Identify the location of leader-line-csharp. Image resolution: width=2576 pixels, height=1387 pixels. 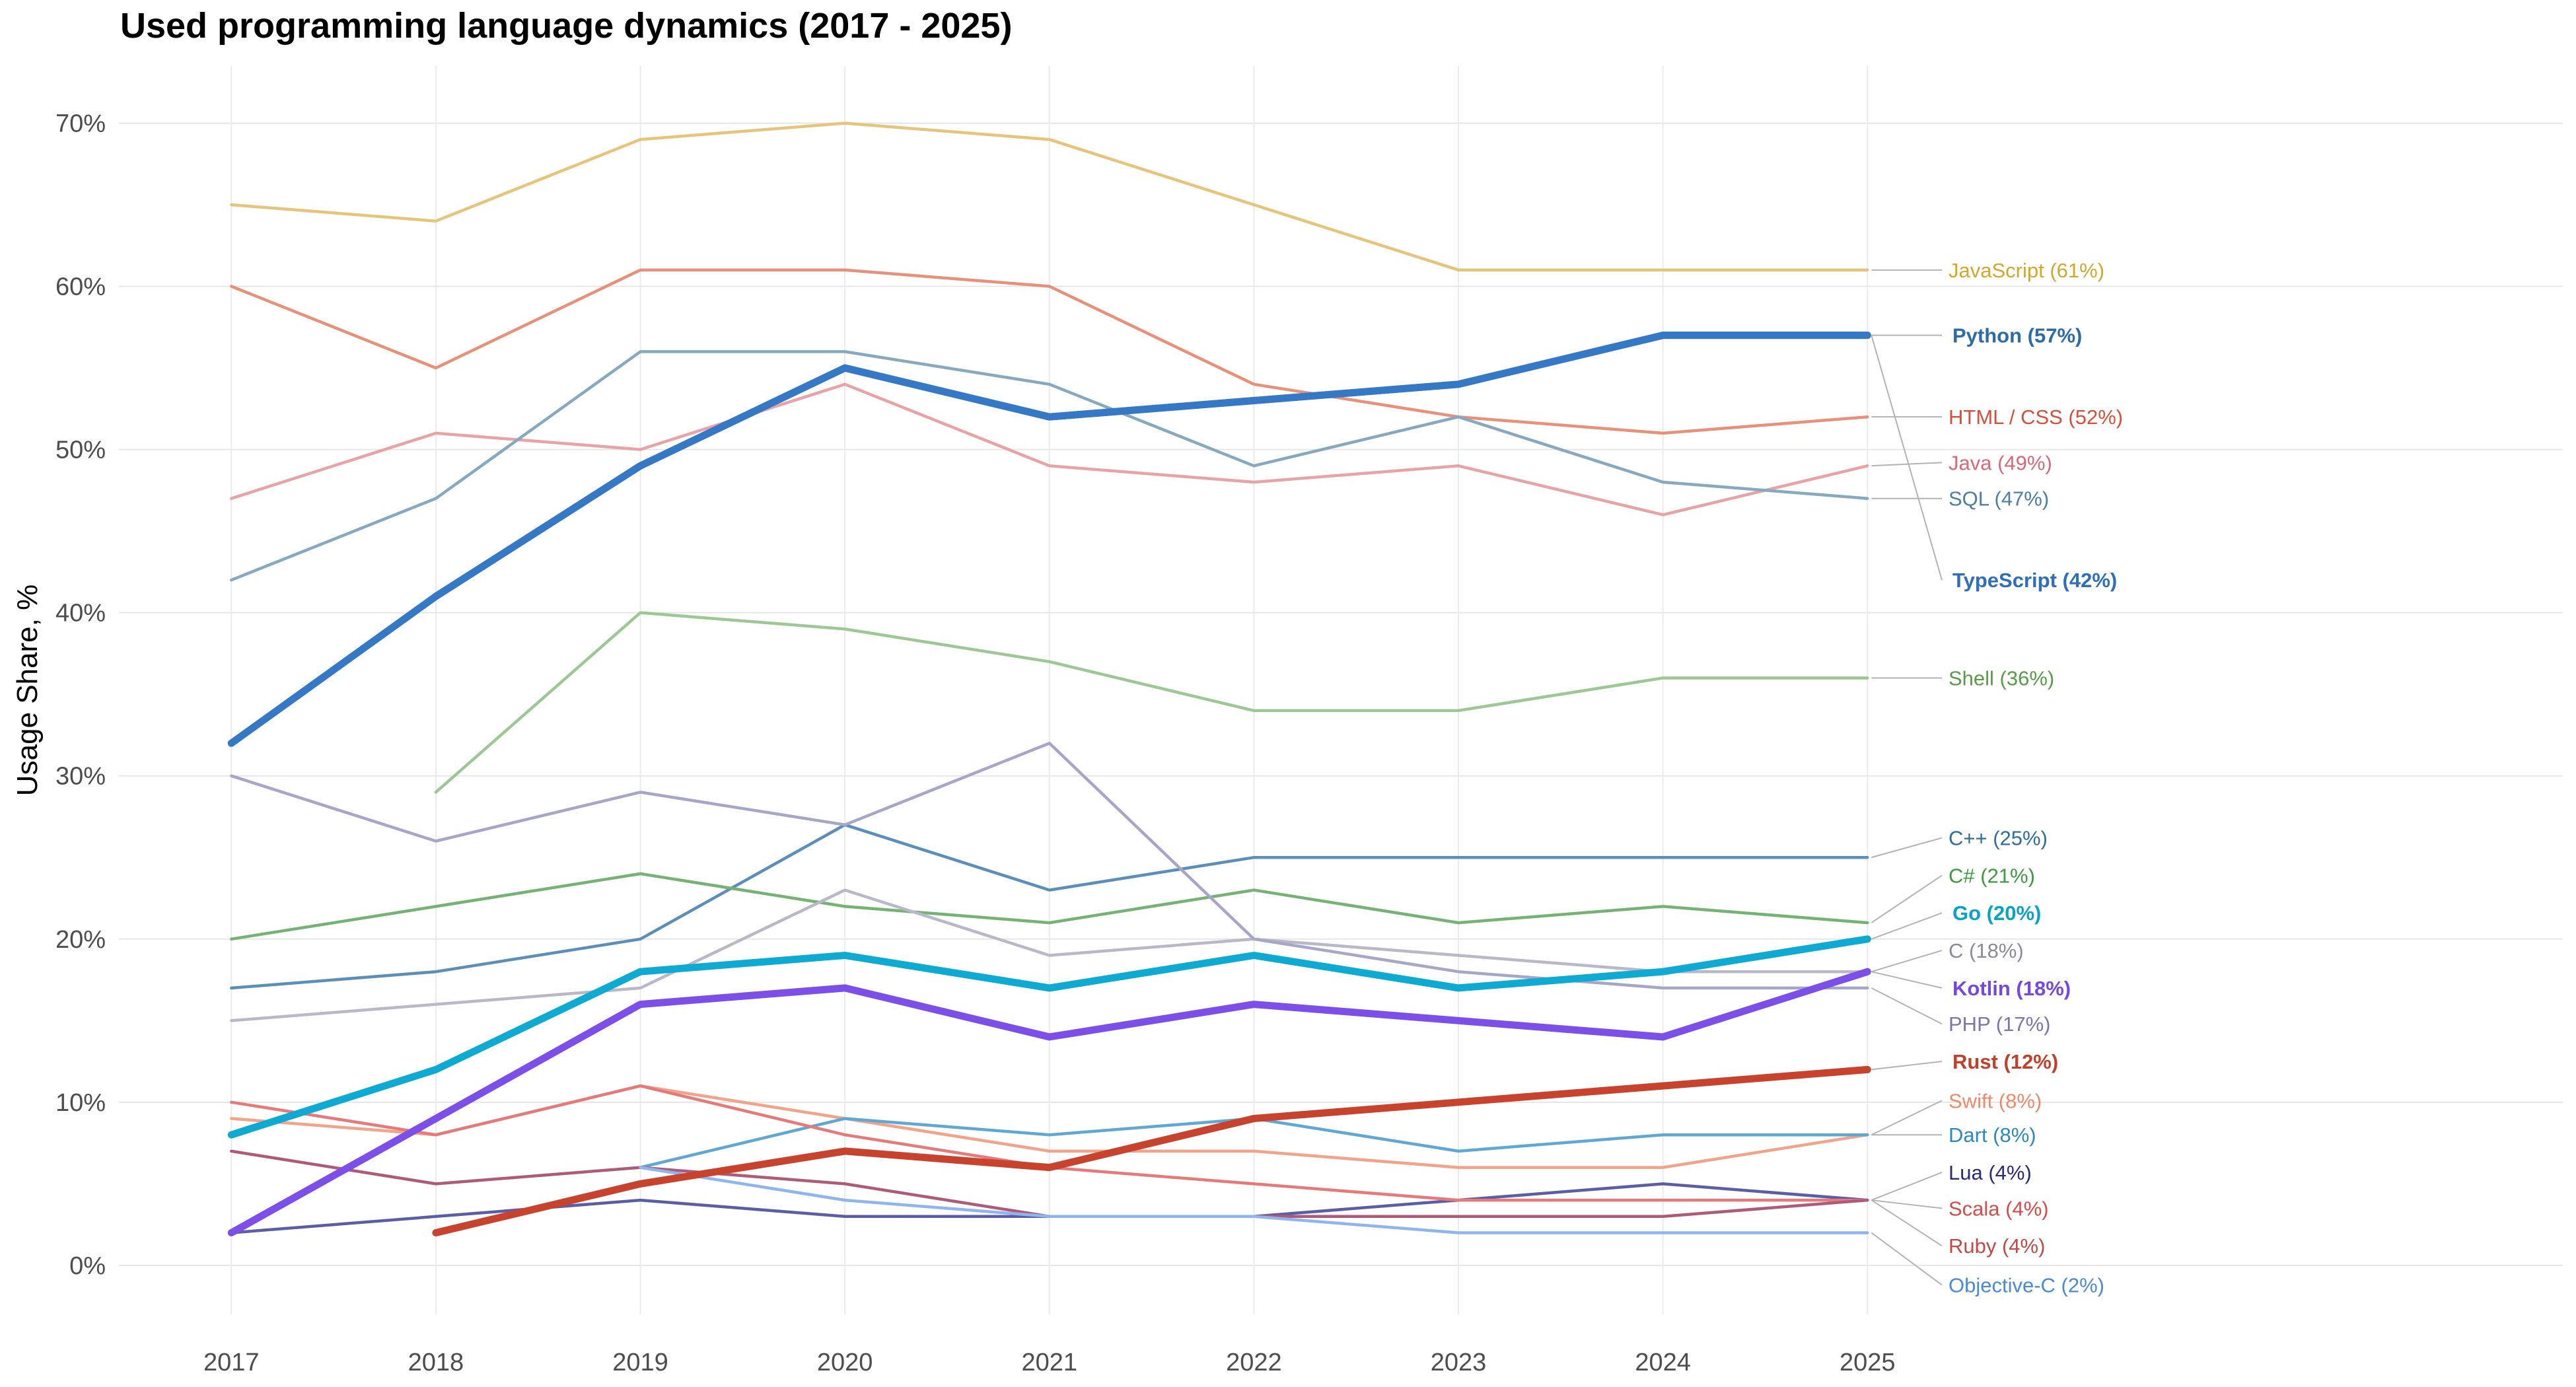
(1907, 898).